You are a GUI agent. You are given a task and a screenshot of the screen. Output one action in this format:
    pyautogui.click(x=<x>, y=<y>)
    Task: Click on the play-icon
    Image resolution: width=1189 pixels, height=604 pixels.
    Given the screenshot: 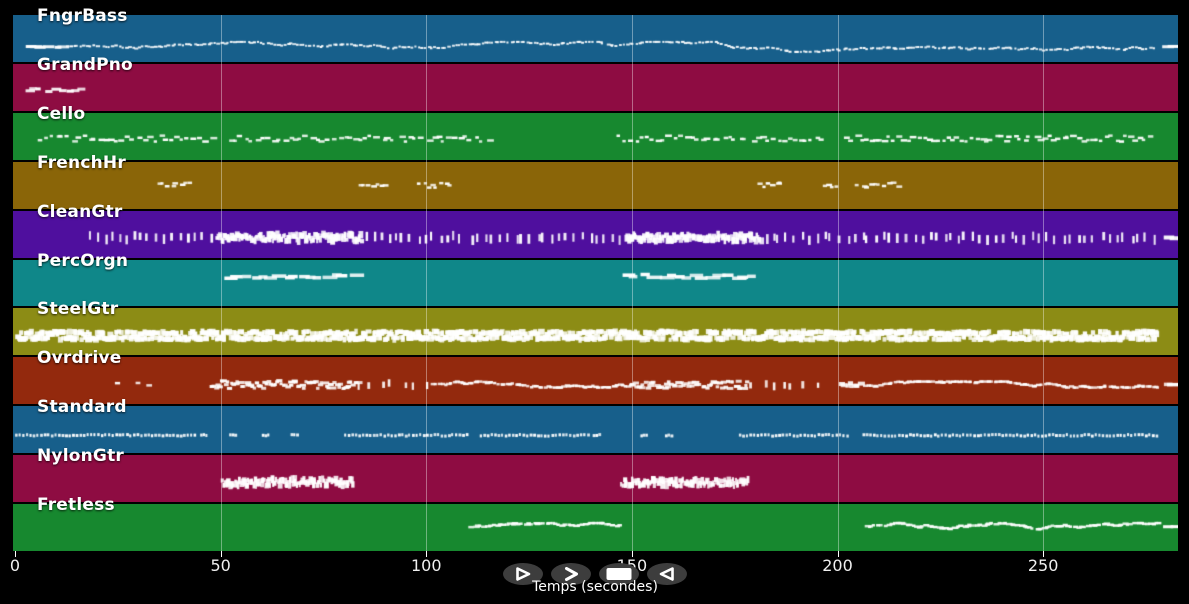 What is the action you would take?
    pyautogui.click(x=523, y=574)
    